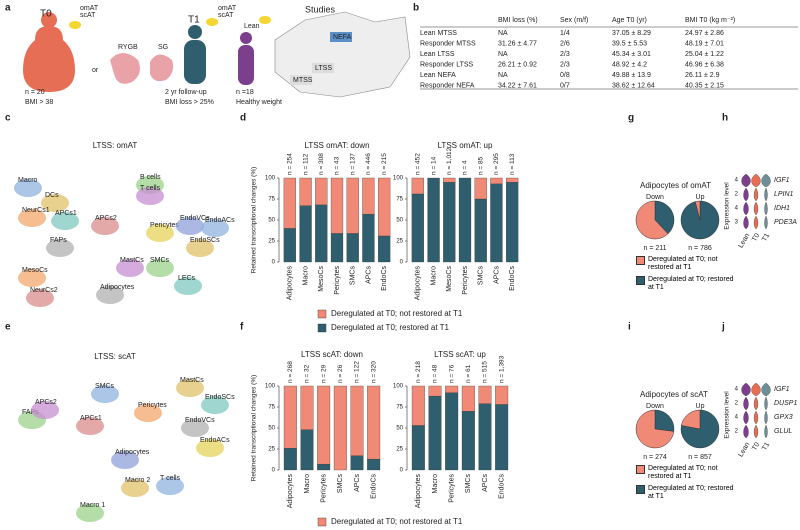 This screenshot has height=530, width=800. Describe the element at coordinates (8, 118) in the screenshot. I see `panel-label: c` at that location.